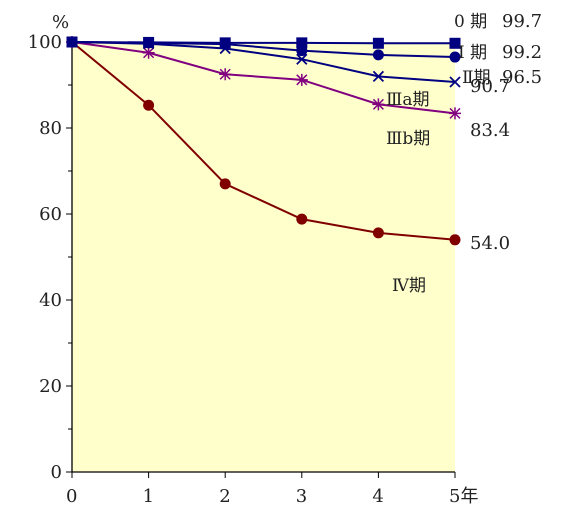 The height and width of the screenshot is (518, 567). What do you see at coordinates (476, 78) in the screenshot?
I see `stage-label: Ⅱ期` at bounding box center [476, 78].